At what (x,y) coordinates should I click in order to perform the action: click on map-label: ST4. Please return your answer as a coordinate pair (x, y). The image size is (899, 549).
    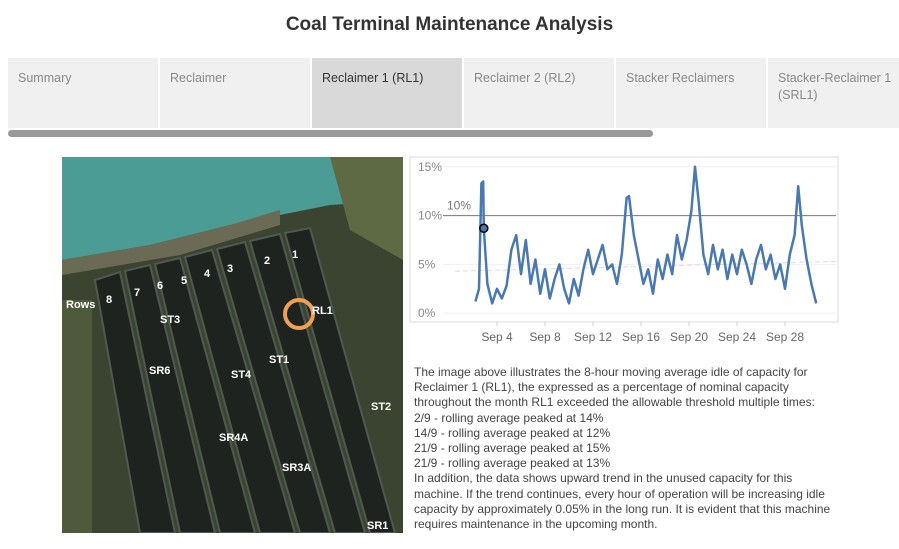
    Looking at the image, I should click on (241, 375).